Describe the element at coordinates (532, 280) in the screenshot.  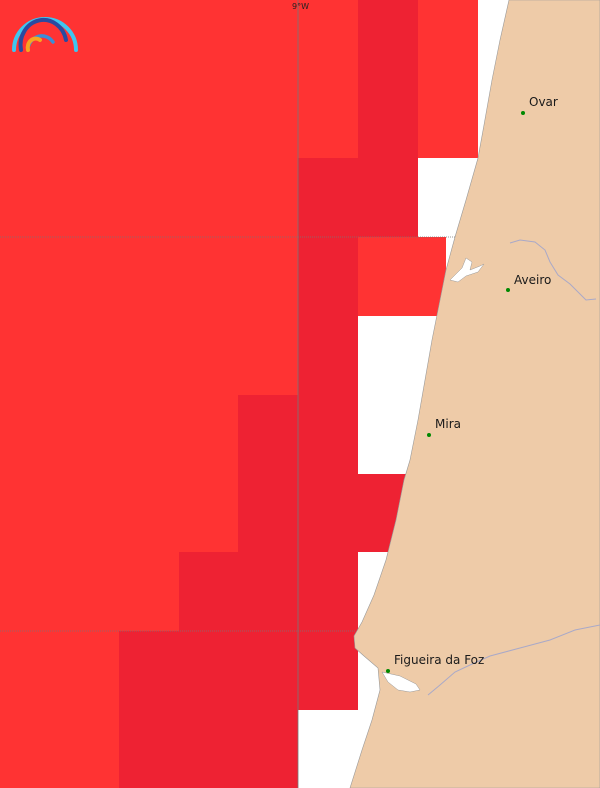
I see `city-label: Aveiro` at that location.